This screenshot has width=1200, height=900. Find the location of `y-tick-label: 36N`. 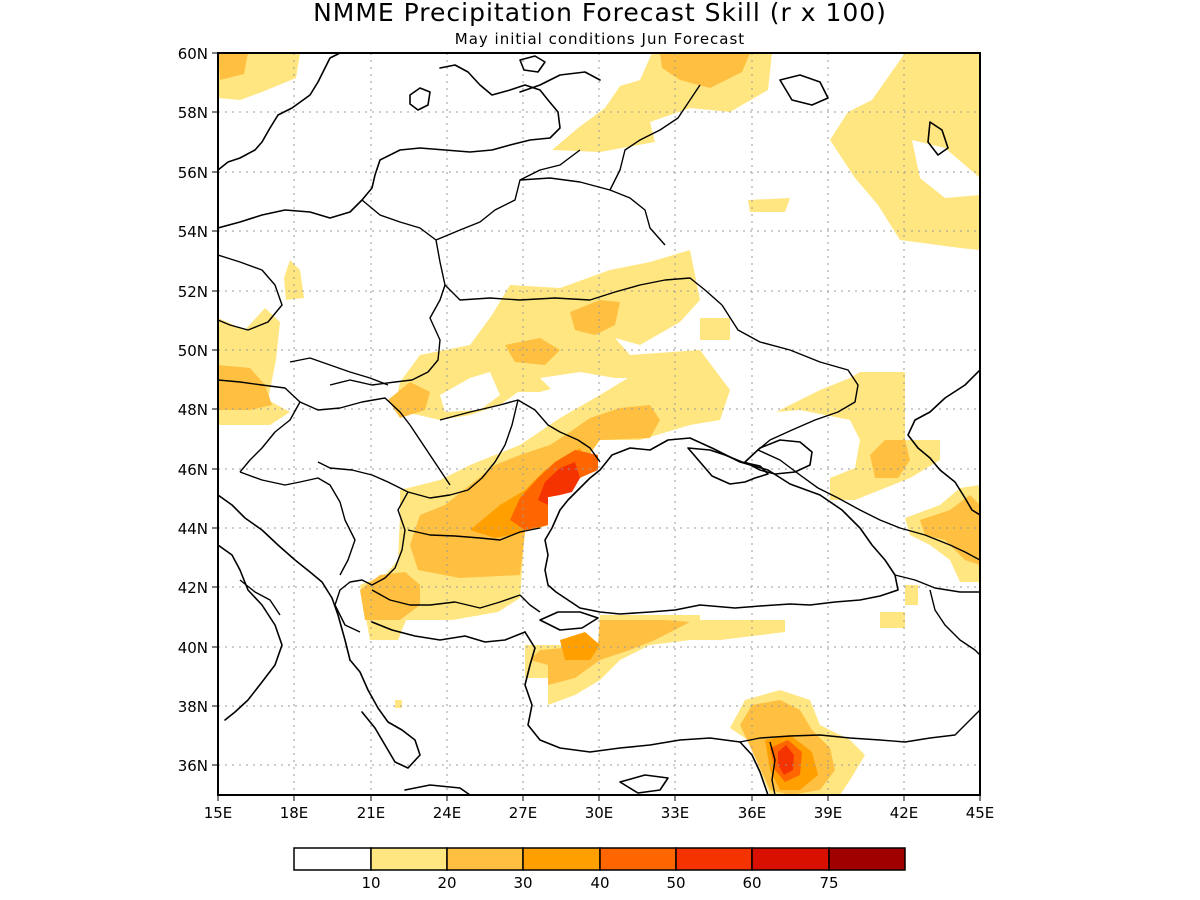

y-tick-label: 36N is located at coordinates (193, 766).